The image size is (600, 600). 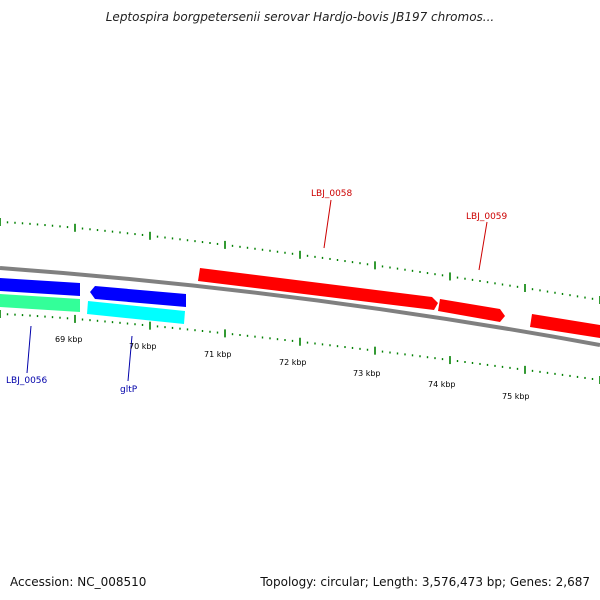 I want to click on scale-label-69kbp: 69 kbp, so click(x=69, y=339).